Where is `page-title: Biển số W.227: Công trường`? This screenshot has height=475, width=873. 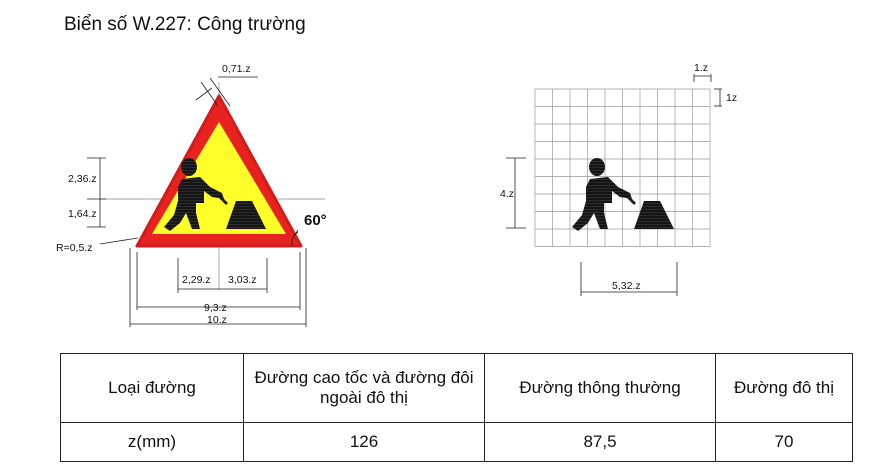 page-title: Biển số W.227: Công trường is located at coordinates (185, 24).